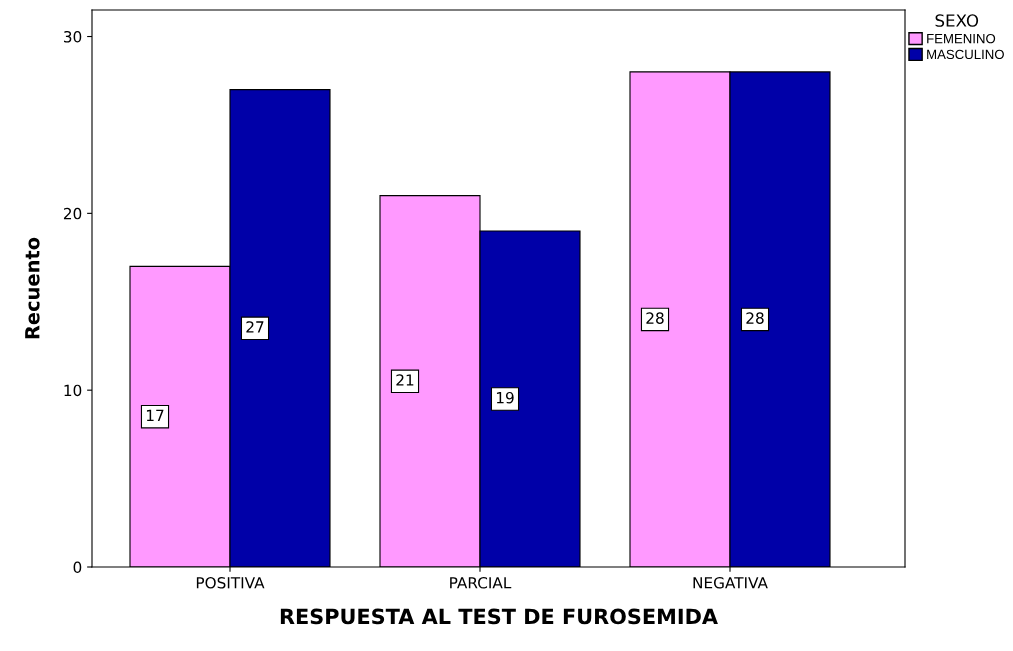  Describe the element at coordinates (505, 397) in the screenshot. I see `data-label: 19` at that location.